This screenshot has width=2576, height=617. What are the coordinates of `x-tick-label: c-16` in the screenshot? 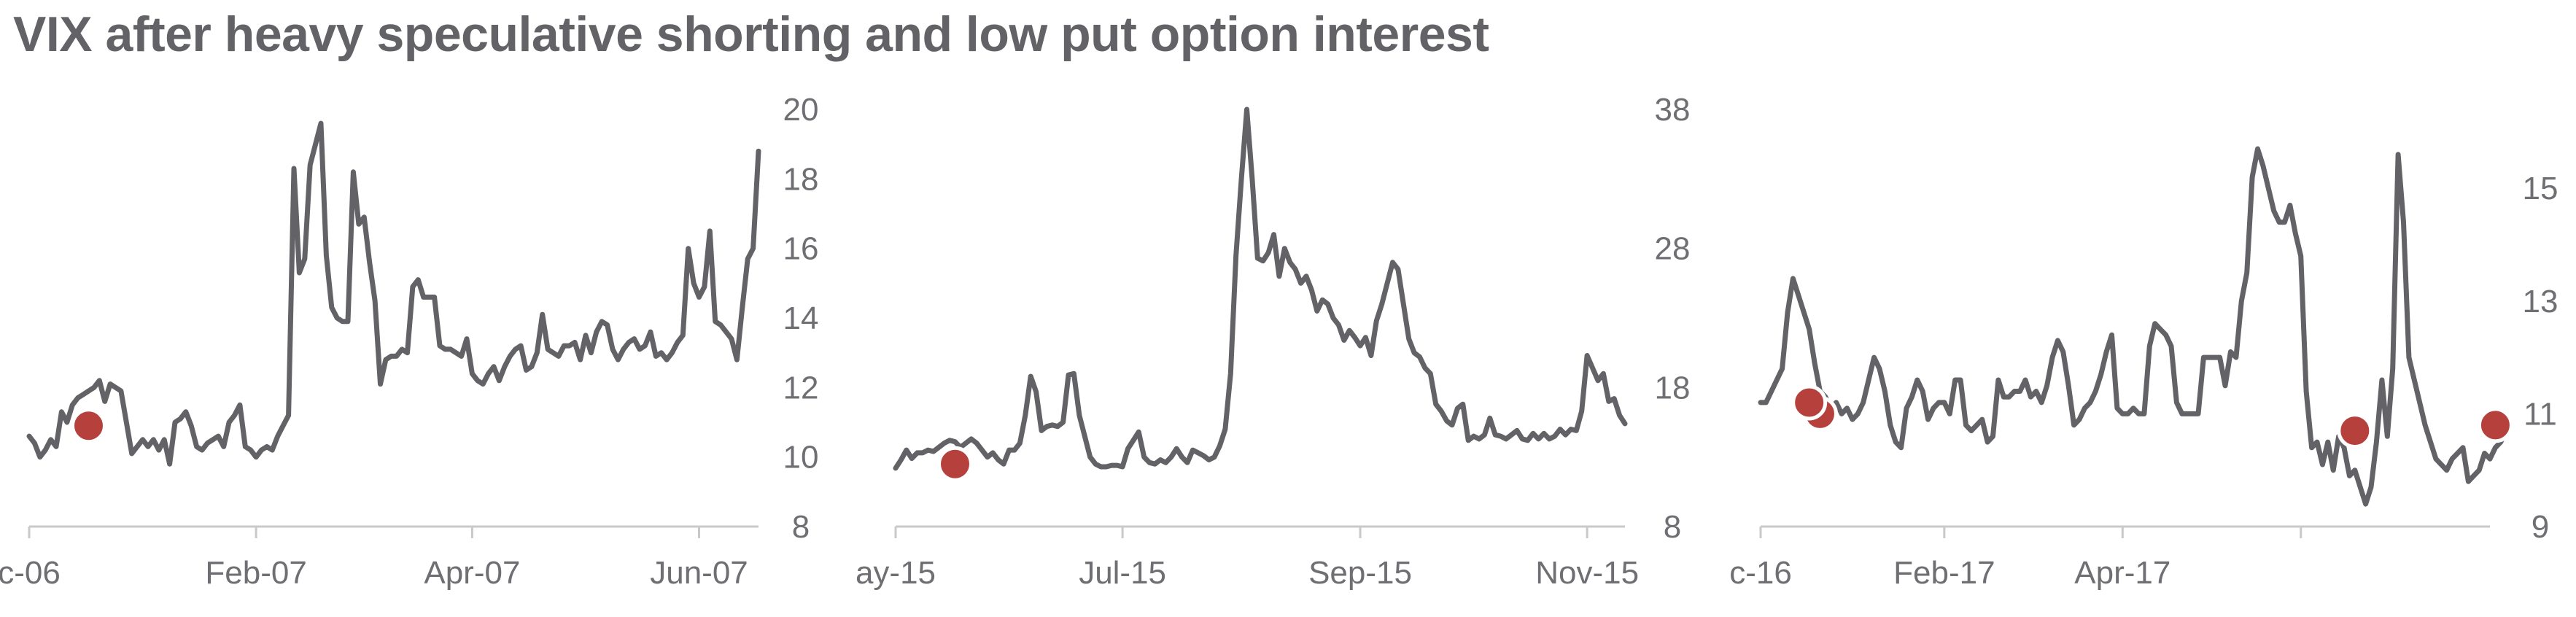 It's located at (1761, 573).